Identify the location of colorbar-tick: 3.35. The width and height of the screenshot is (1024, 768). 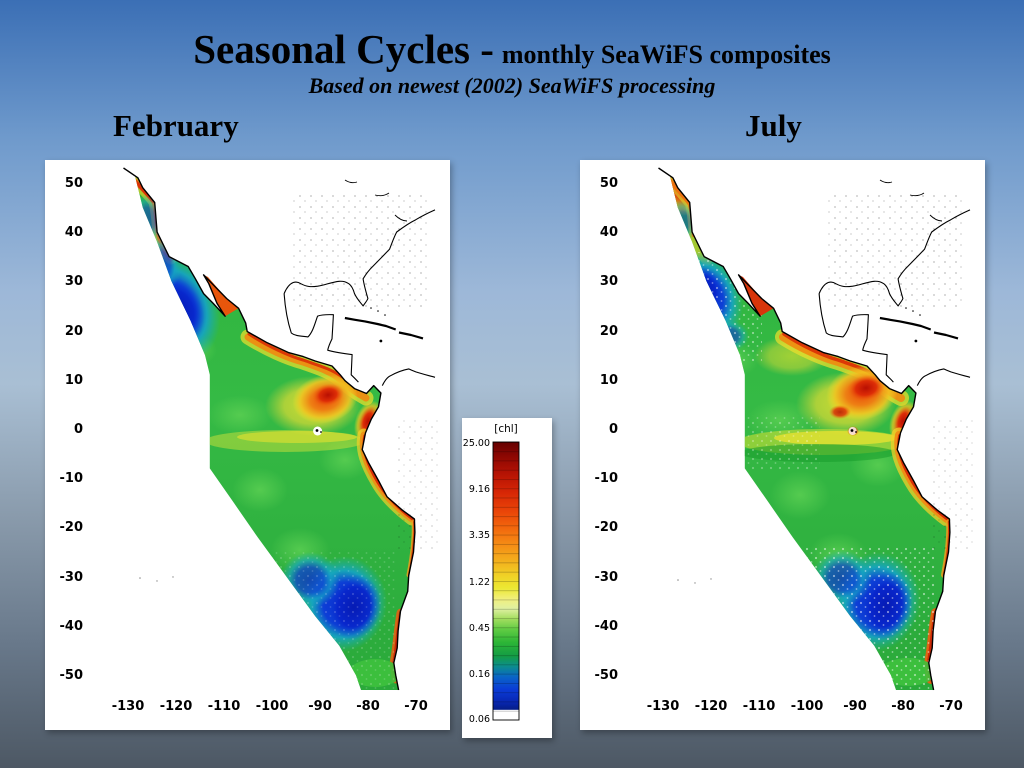
(479, 535).